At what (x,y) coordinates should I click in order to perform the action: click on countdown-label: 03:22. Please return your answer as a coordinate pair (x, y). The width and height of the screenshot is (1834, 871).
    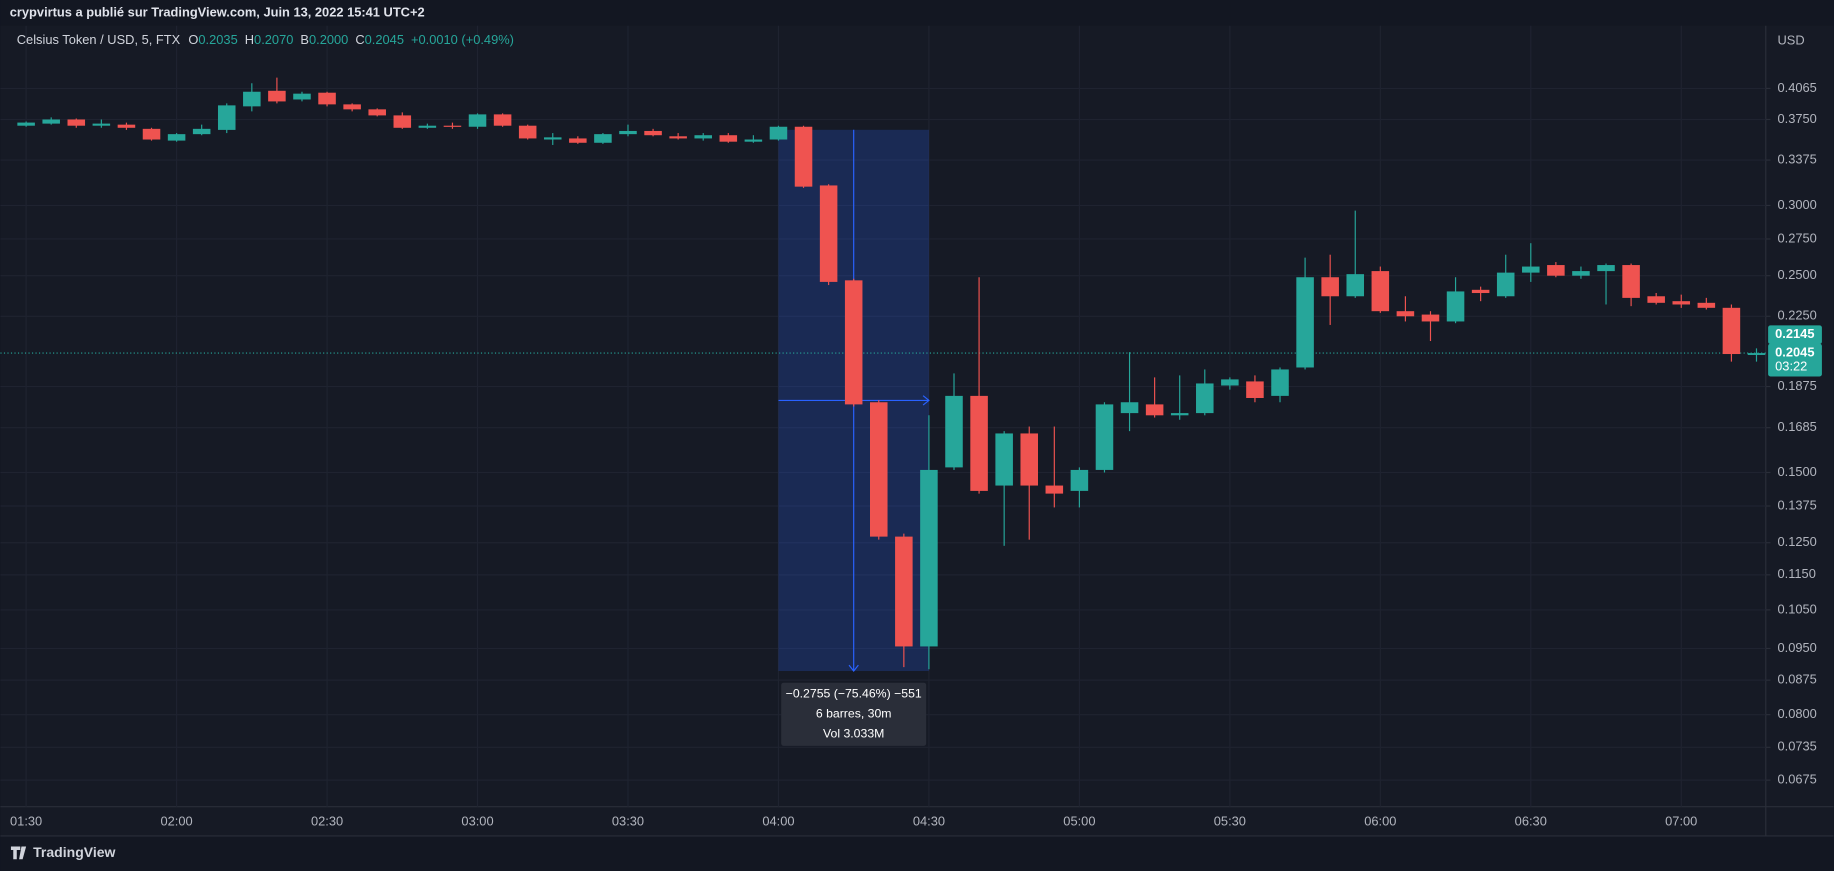
    Looking at the image, I should click on (1791, 366).